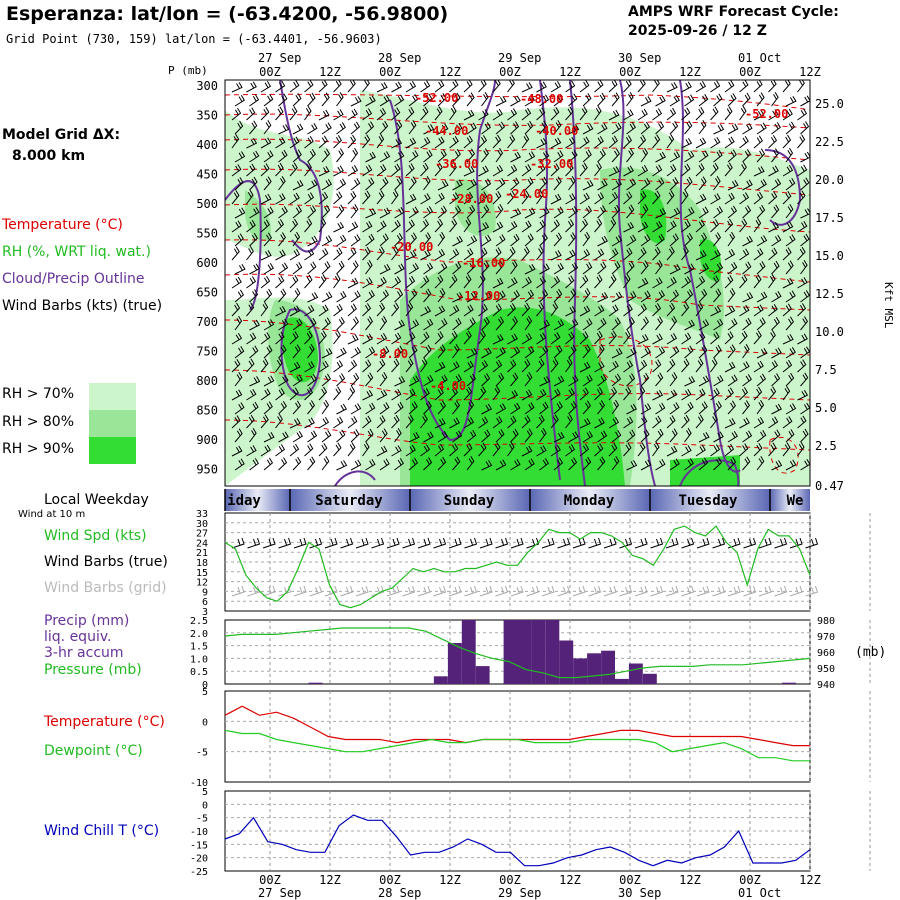 This screenshot has height=900, width=900. Describe the element at coordinates (62, 225) in the screenshot. I see `temperature-legend: Temperature (°C)` at that location.